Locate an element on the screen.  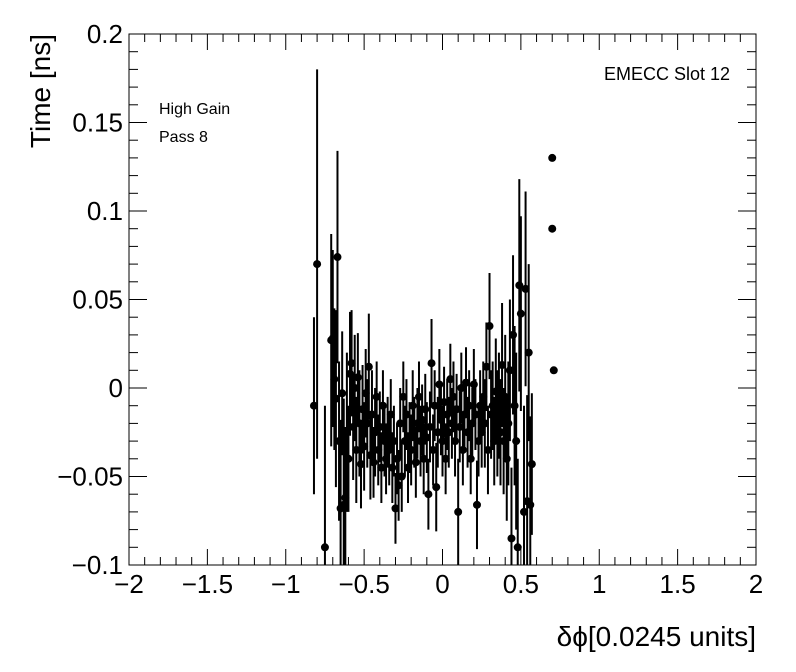
x-tick-label: −1.5 is located at coordinates (207, 584).